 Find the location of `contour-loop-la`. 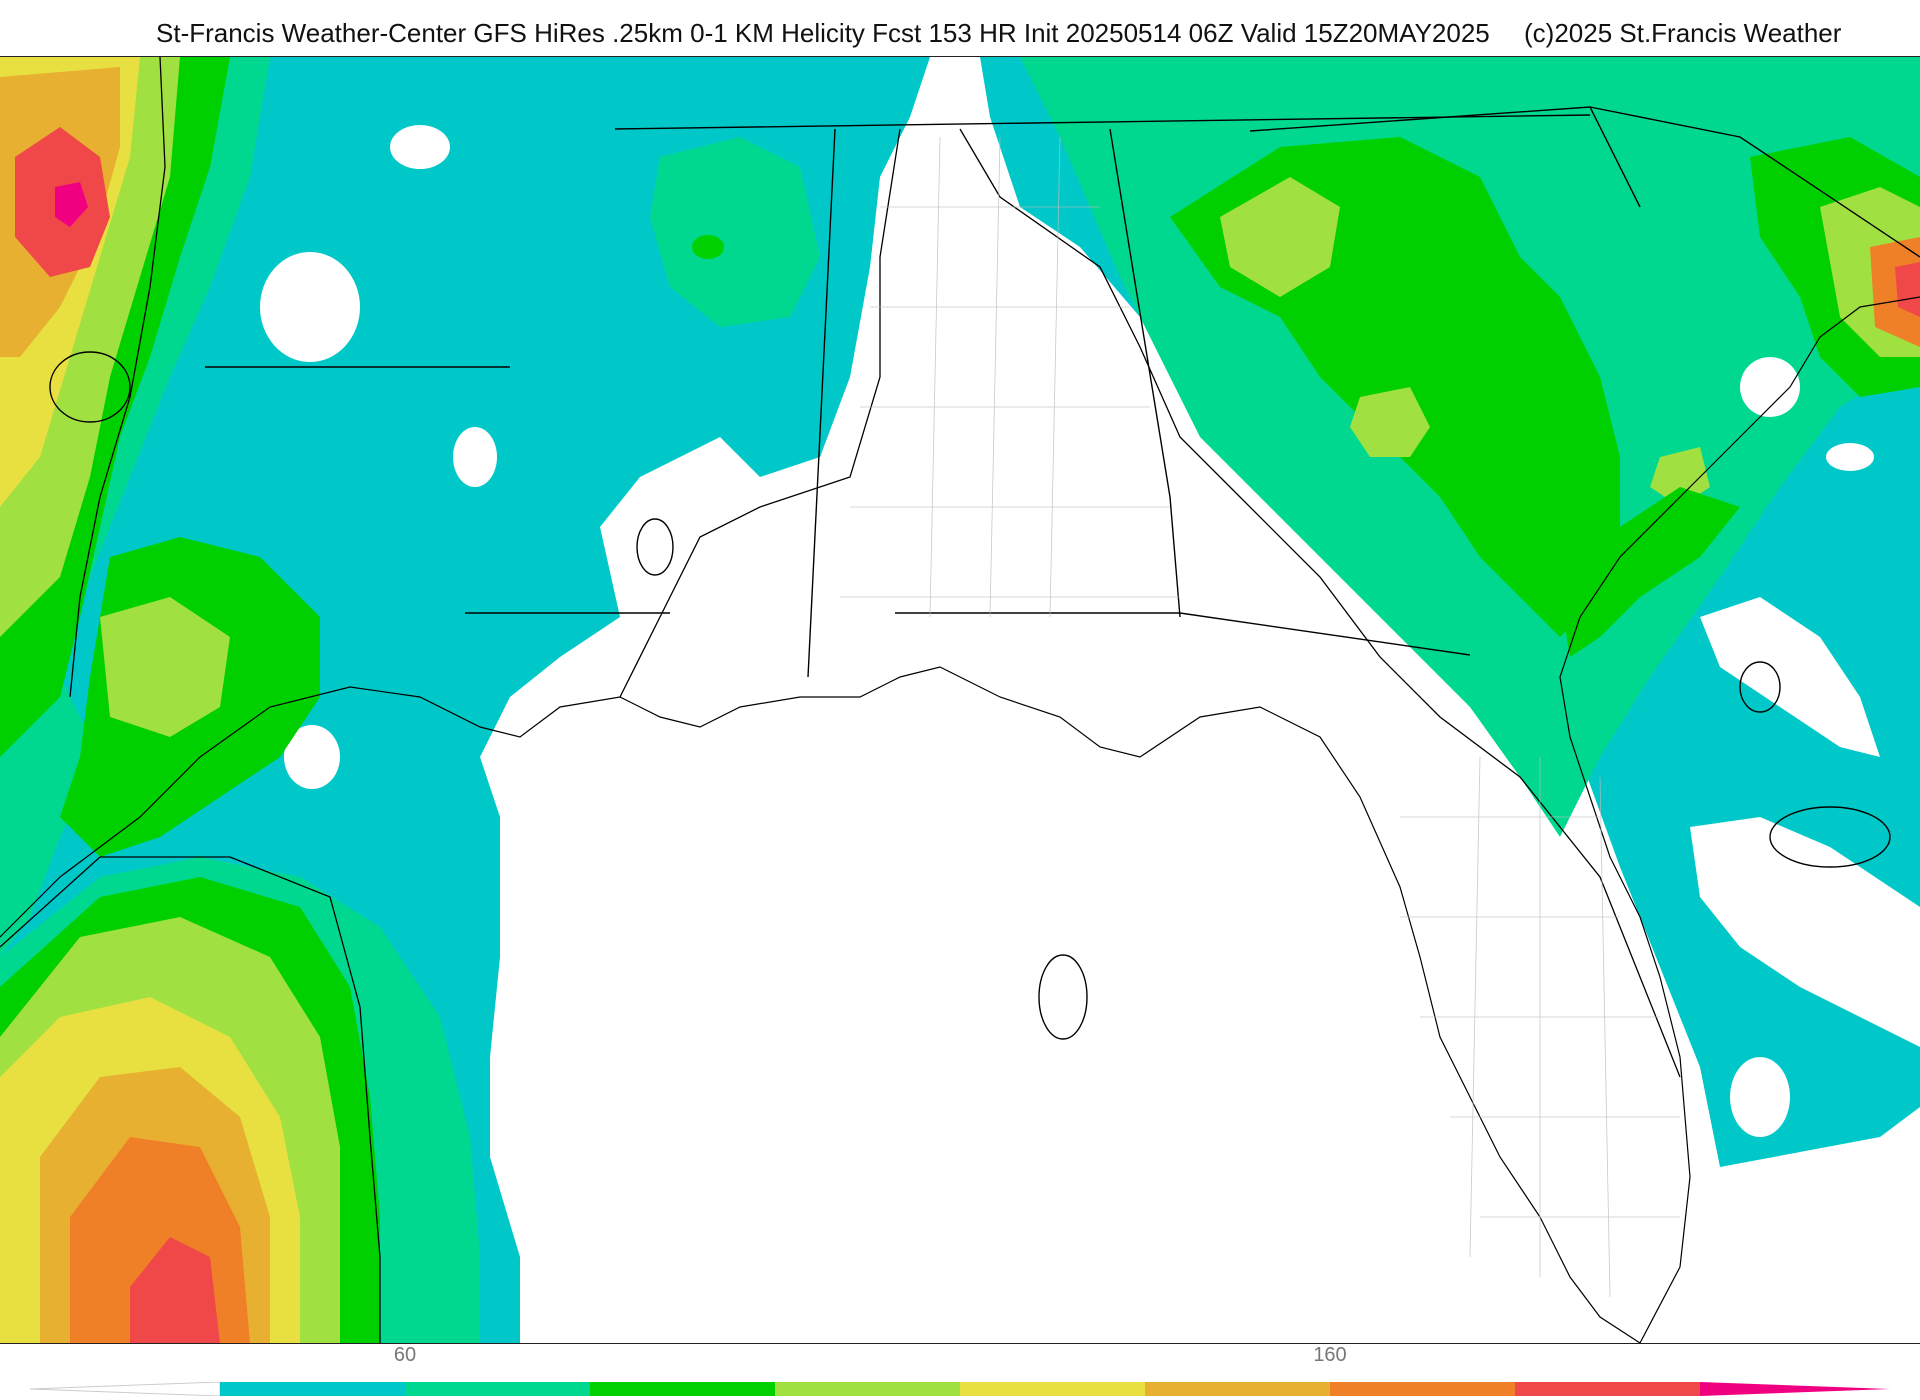

contour-loop-la is located at coordinates (655, 547).